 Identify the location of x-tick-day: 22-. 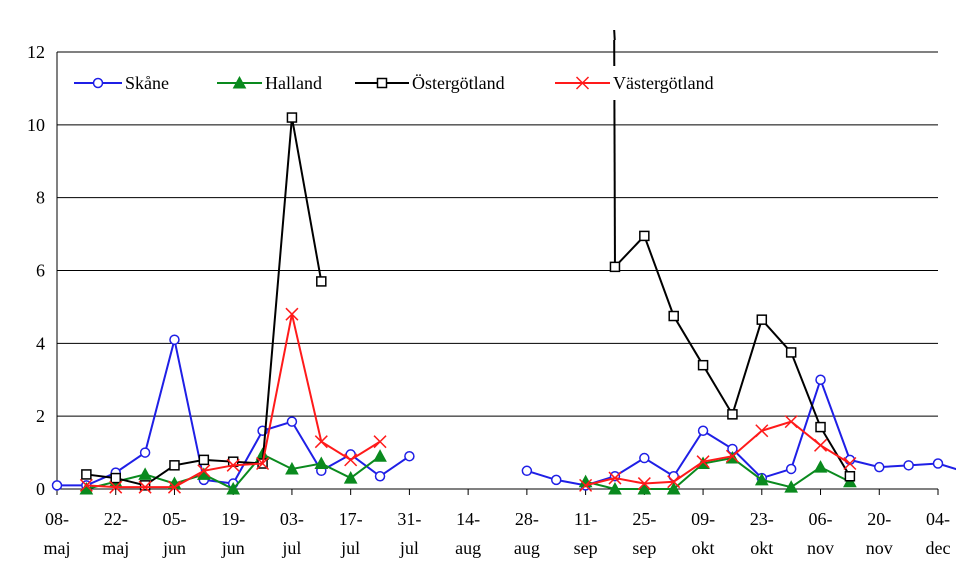
(116, 519).